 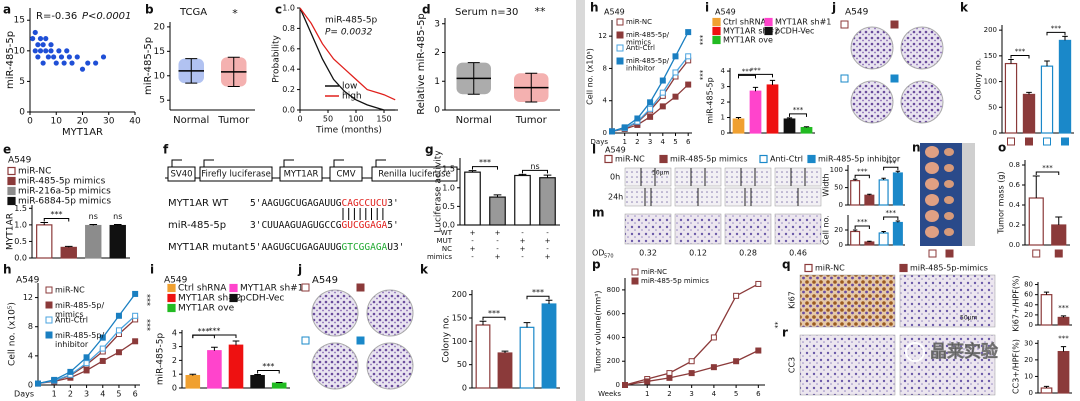 What do you see at coordinates (56, 16) in the screenshot?
I see `annotation: R=-0.36` at bounding box center [56, 16].